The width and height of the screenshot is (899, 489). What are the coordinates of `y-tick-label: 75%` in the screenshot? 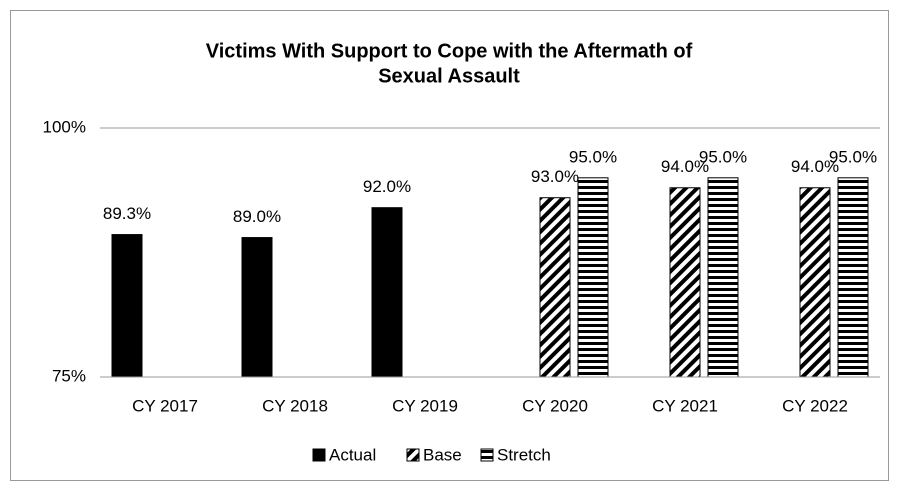 It's located at (69, 375).